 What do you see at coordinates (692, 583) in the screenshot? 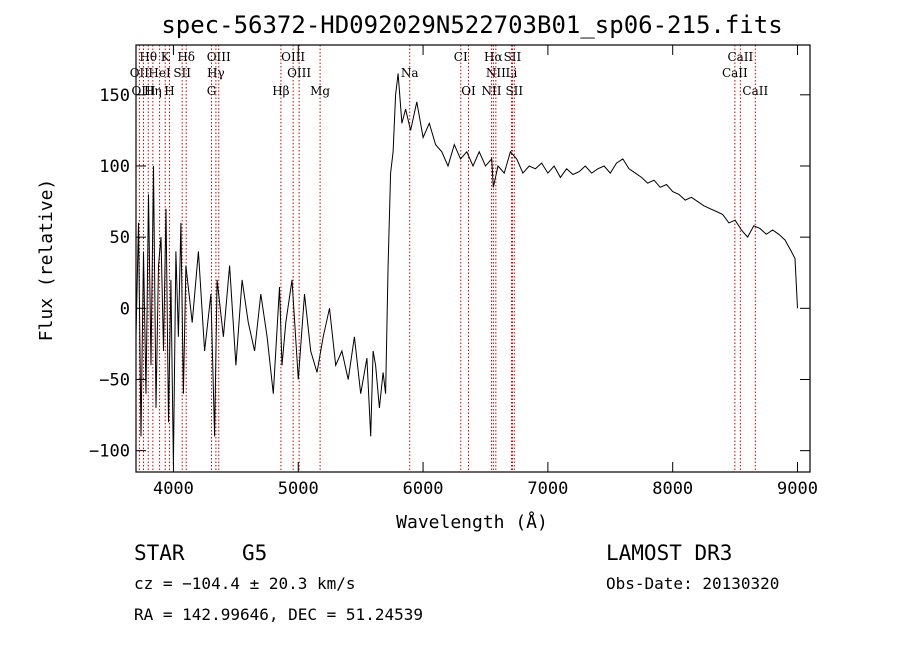
I see `obs-date: Obs-Date: 20130320` at bounding box center [692, 583].